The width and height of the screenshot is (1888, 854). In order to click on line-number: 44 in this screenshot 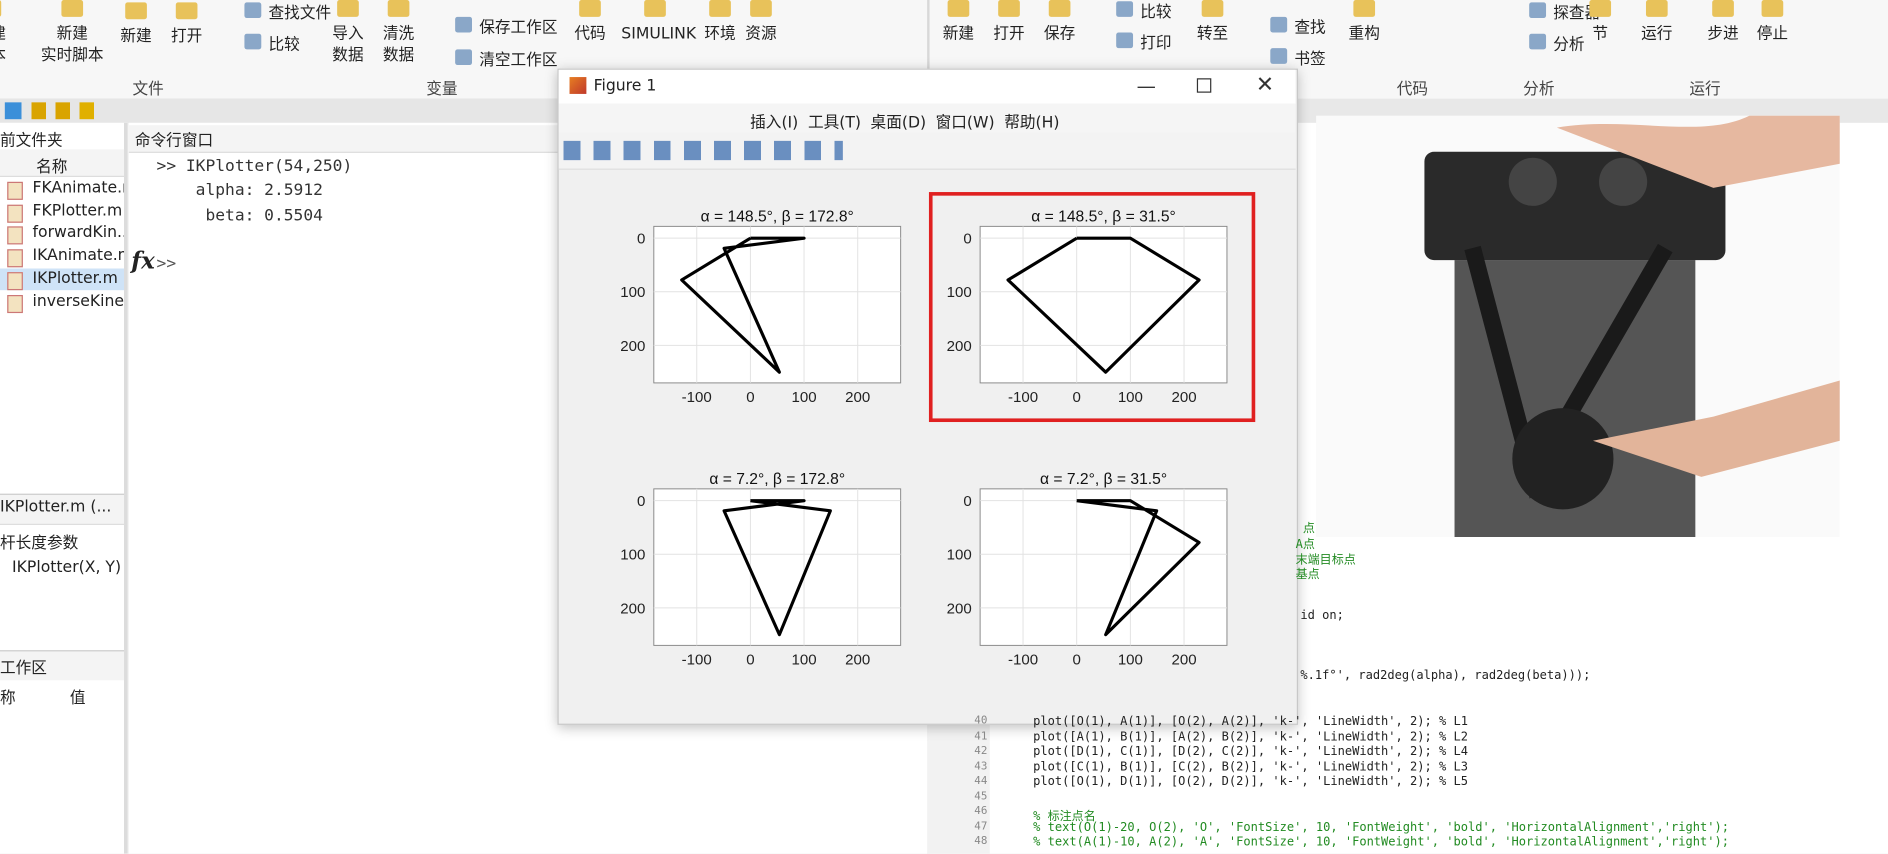, I will do `click(981, 781)`.